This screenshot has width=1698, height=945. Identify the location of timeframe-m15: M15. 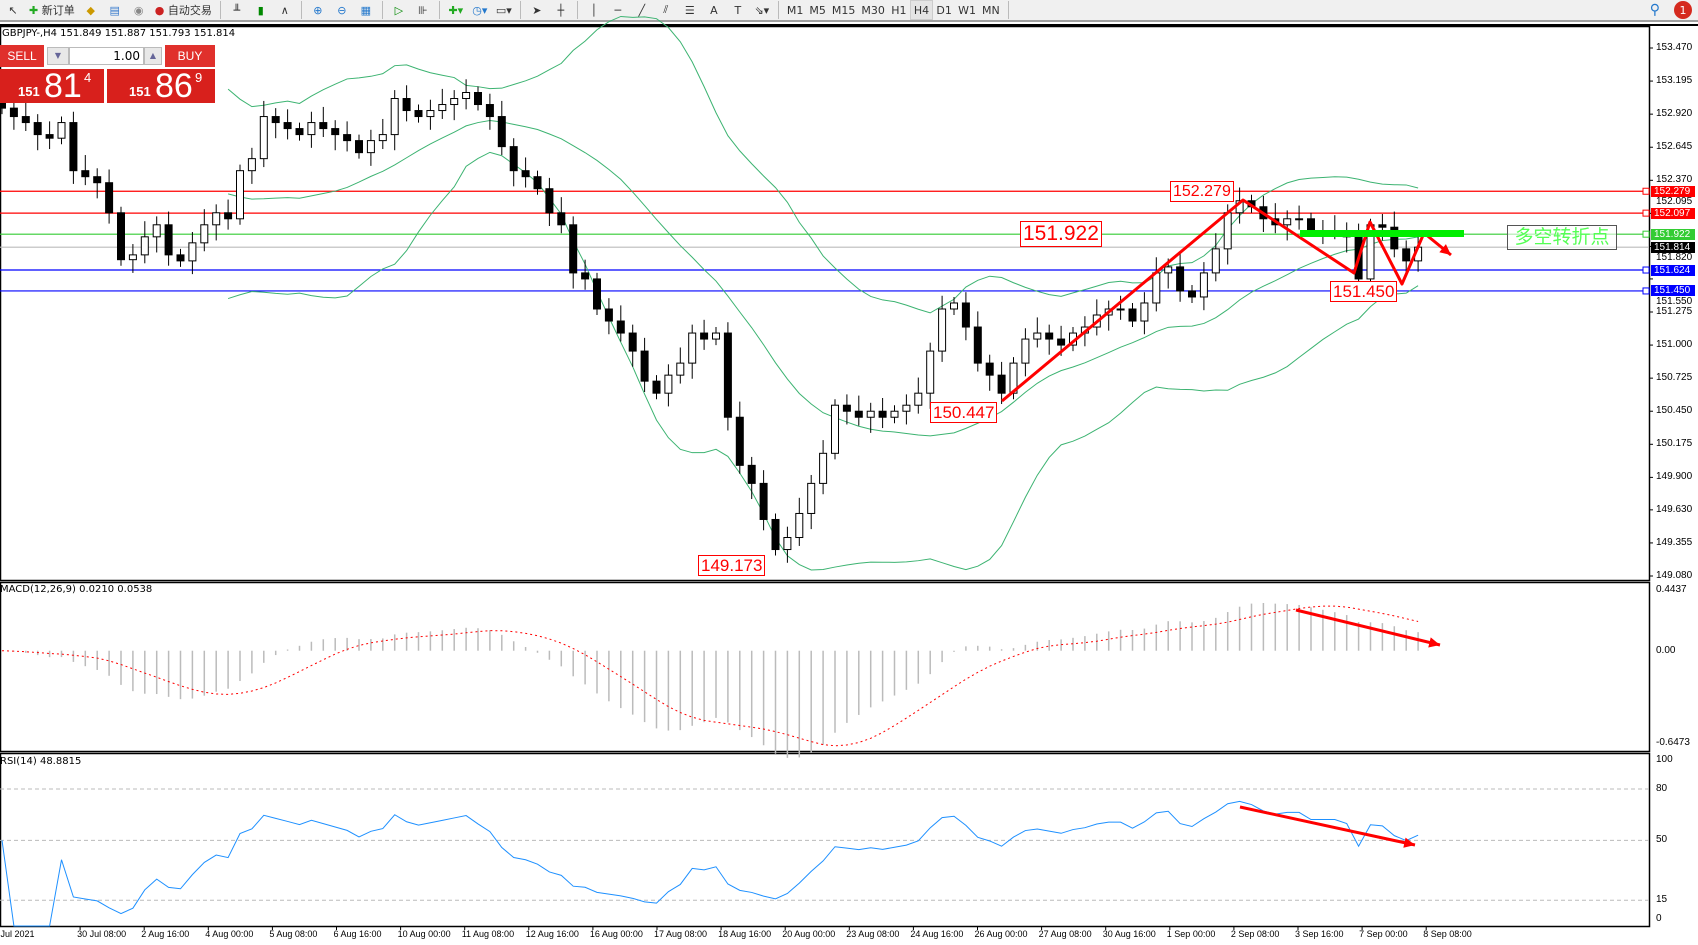
(843, 10).